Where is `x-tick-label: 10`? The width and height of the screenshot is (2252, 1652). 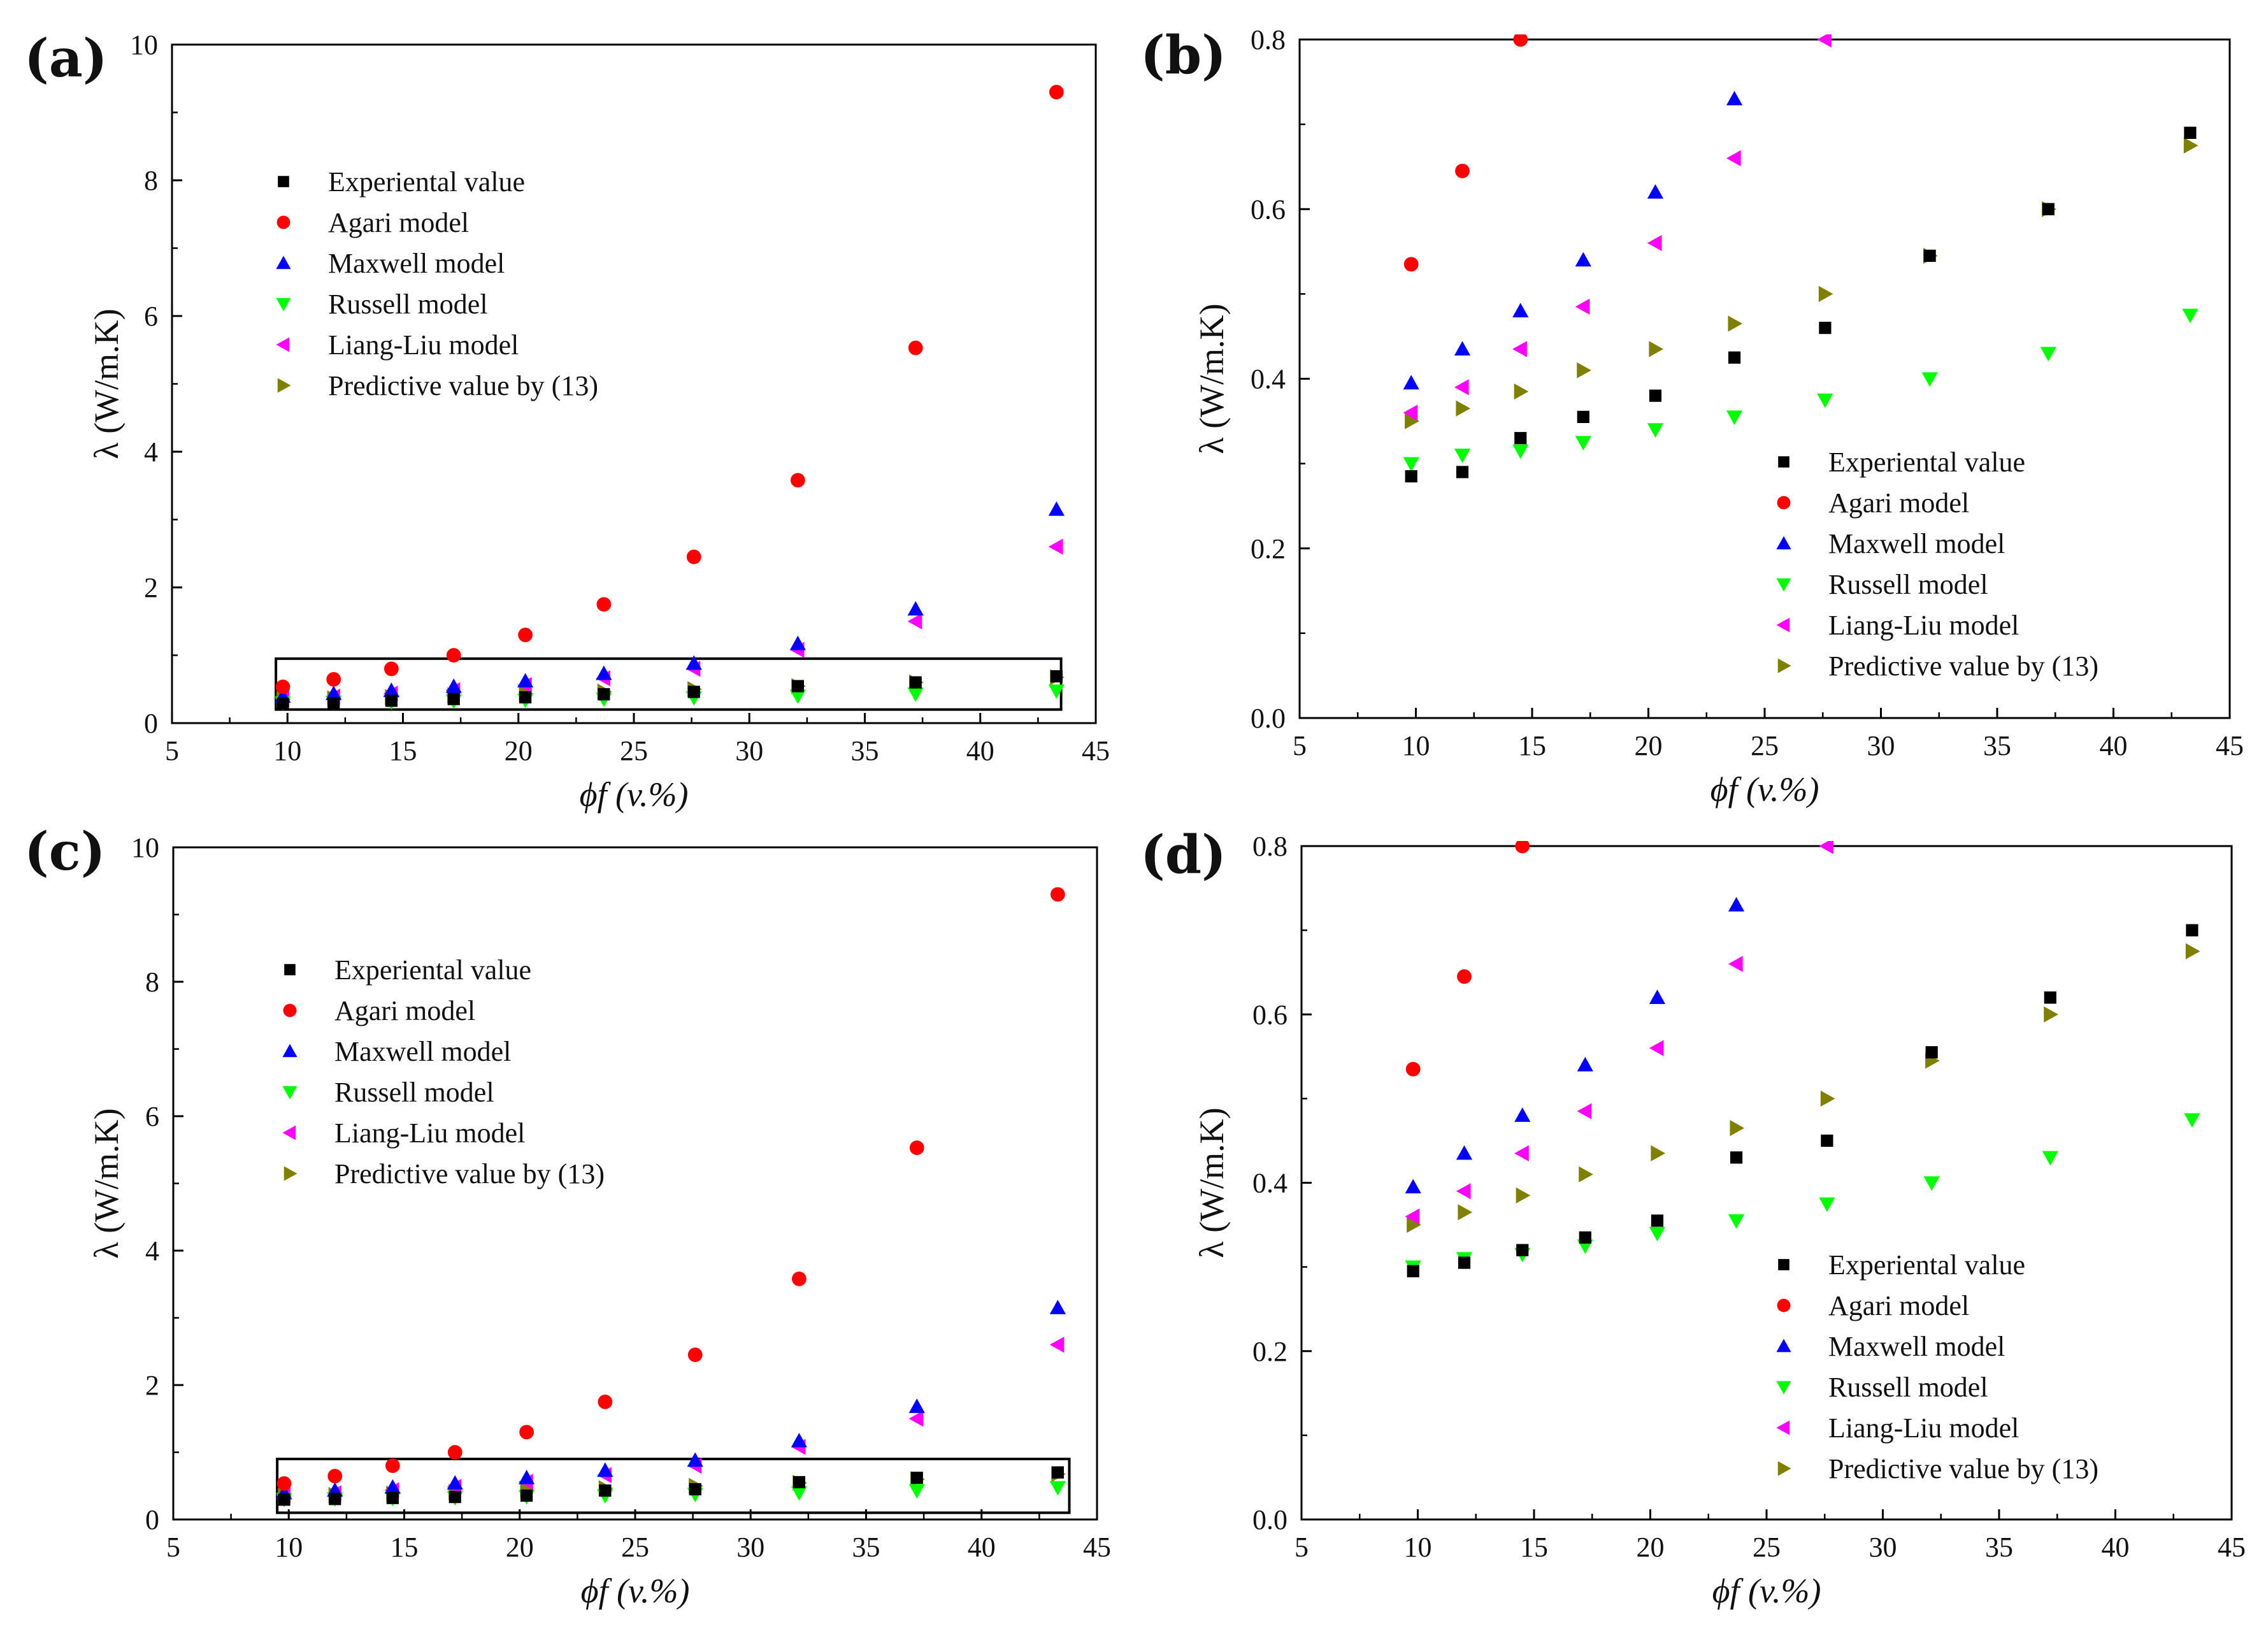 x-tick-label: 10 is located at coordinates (1416, 745).